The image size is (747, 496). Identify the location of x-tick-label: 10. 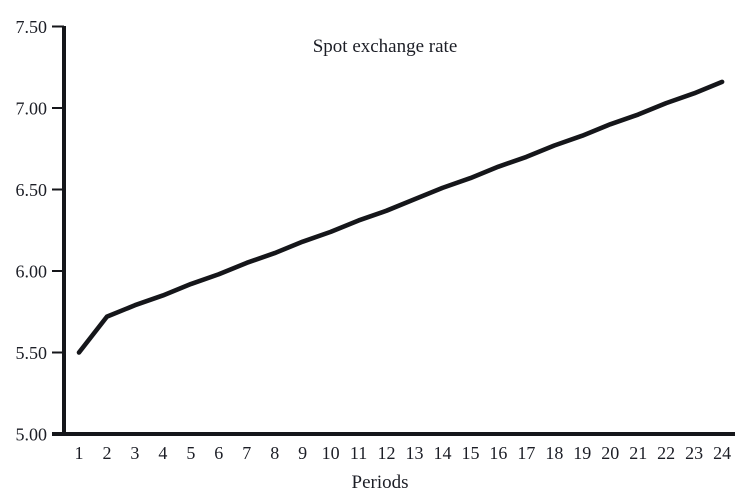
(331, 453).